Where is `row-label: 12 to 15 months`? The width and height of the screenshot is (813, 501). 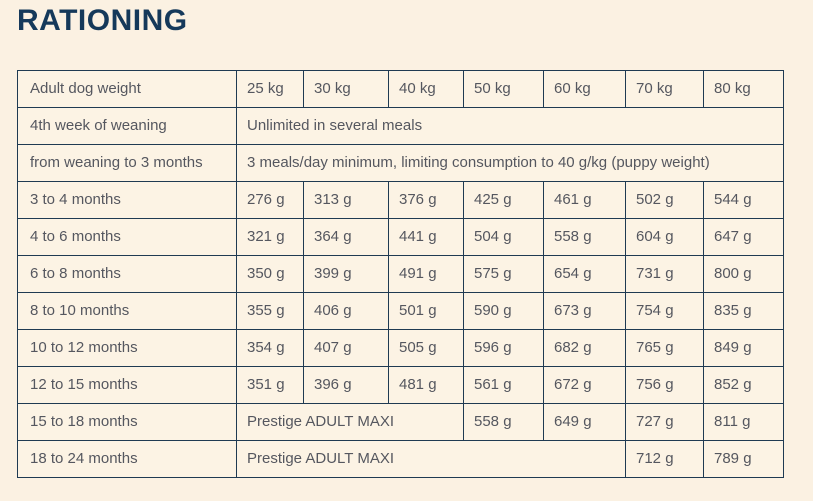 row-label: 12 to 15 months is located at coordinates (127, 384).